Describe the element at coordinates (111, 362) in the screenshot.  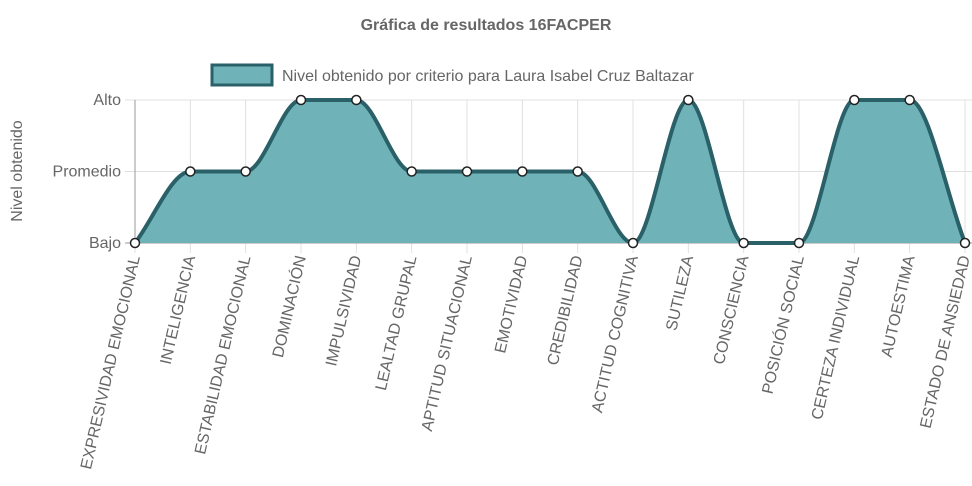
I see `x-tick-label: EXPRESIVIDAD EMOCIONAL` at that location.